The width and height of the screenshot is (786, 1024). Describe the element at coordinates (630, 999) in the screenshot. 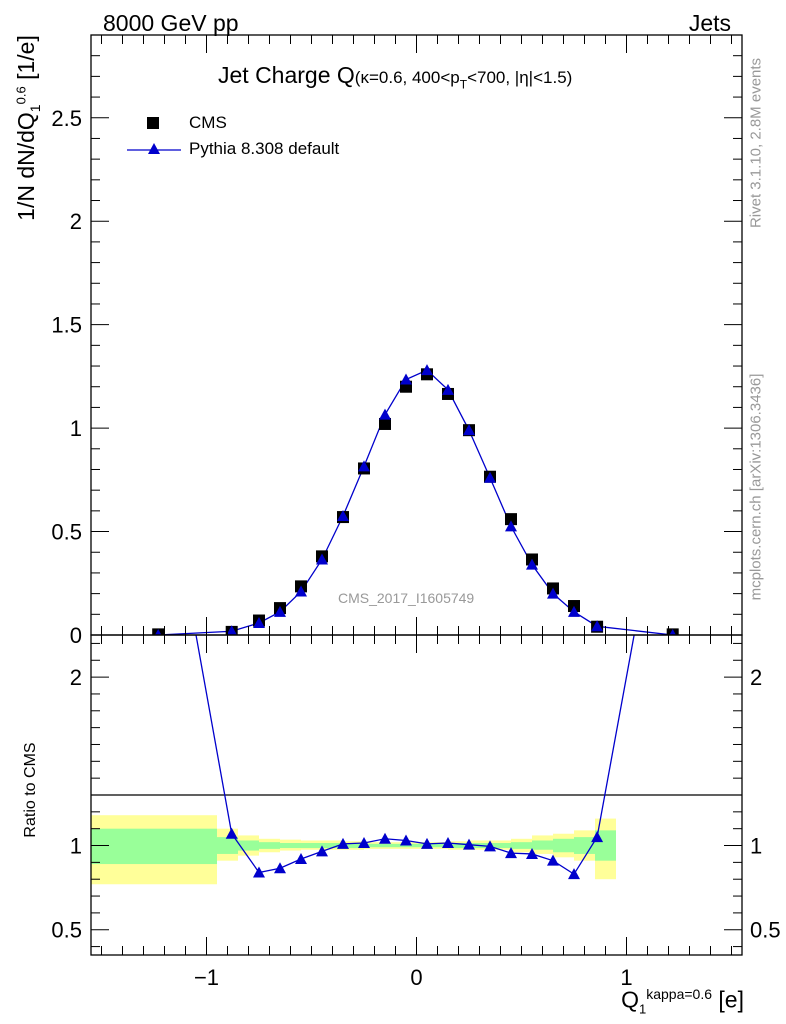

I see `x-axis-label-text: Q` at that location.